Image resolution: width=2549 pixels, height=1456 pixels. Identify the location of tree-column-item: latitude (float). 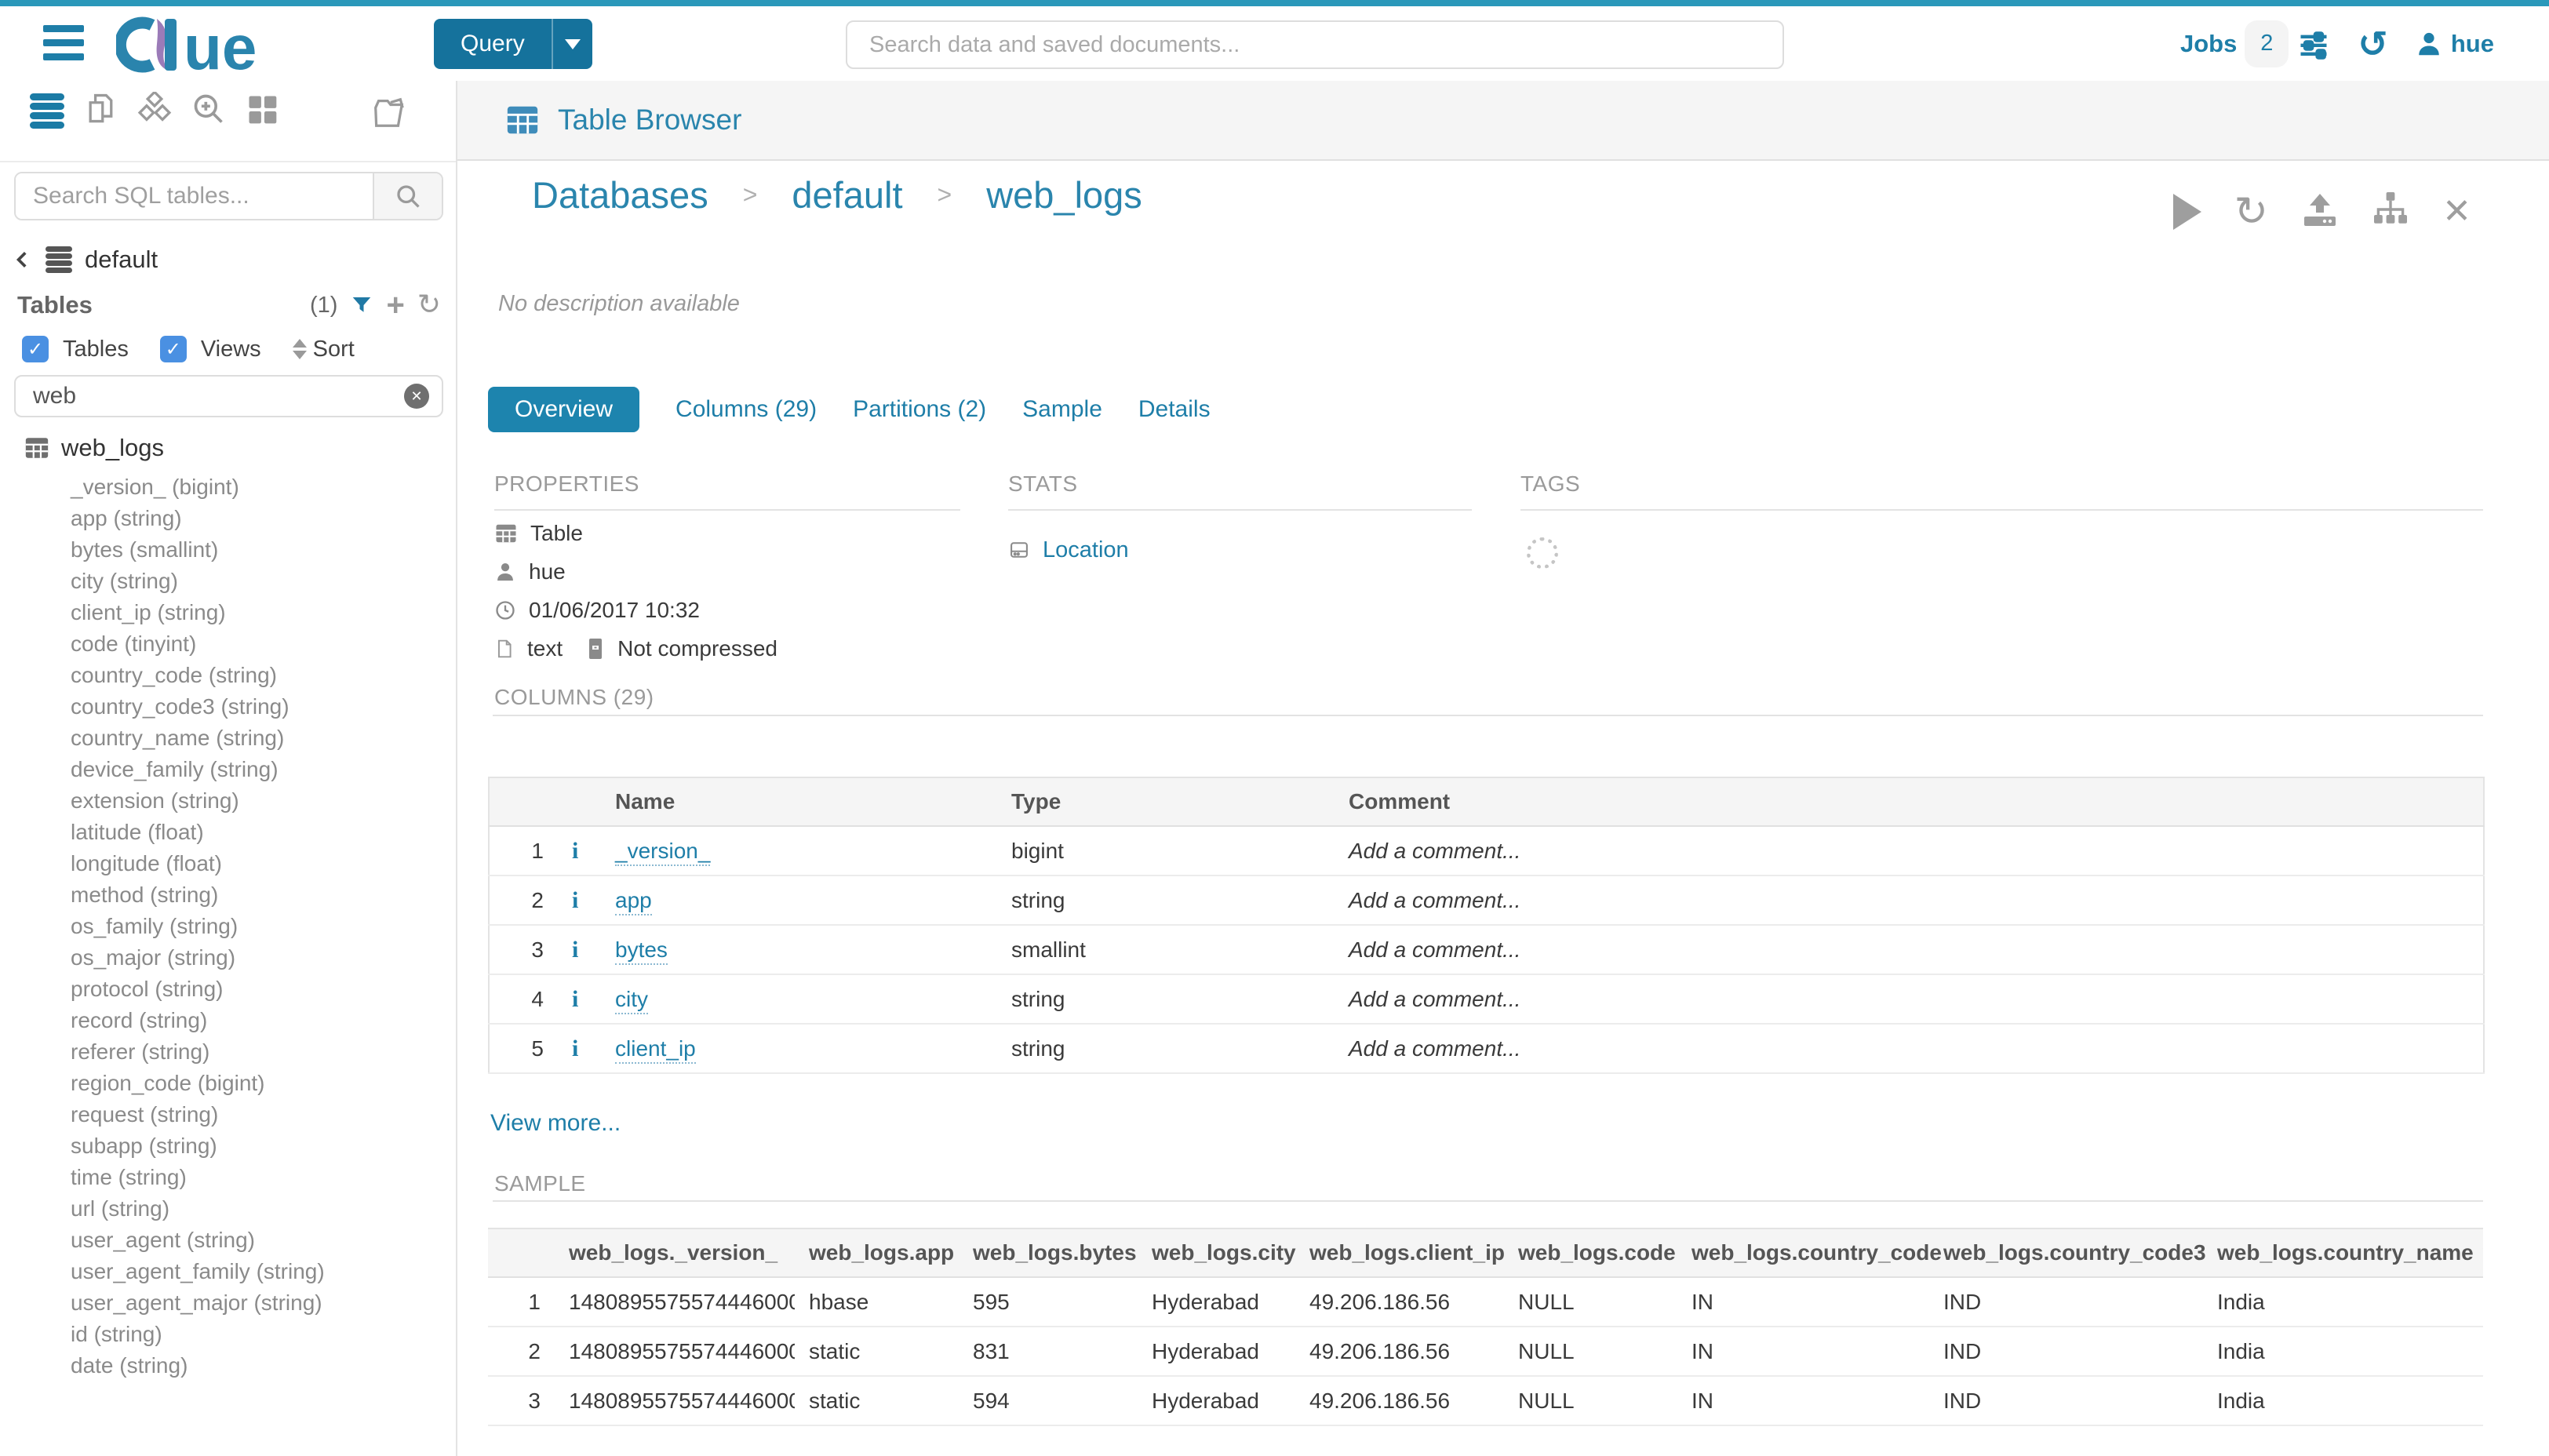
(137, 832).